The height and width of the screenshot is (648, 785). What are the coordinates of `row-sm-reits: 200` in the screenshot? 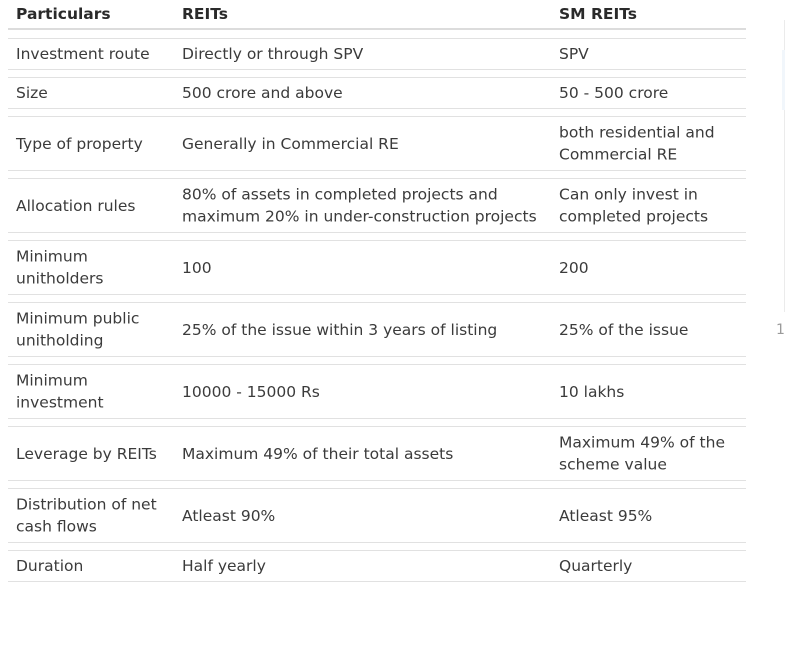 It's located at (574, 267).